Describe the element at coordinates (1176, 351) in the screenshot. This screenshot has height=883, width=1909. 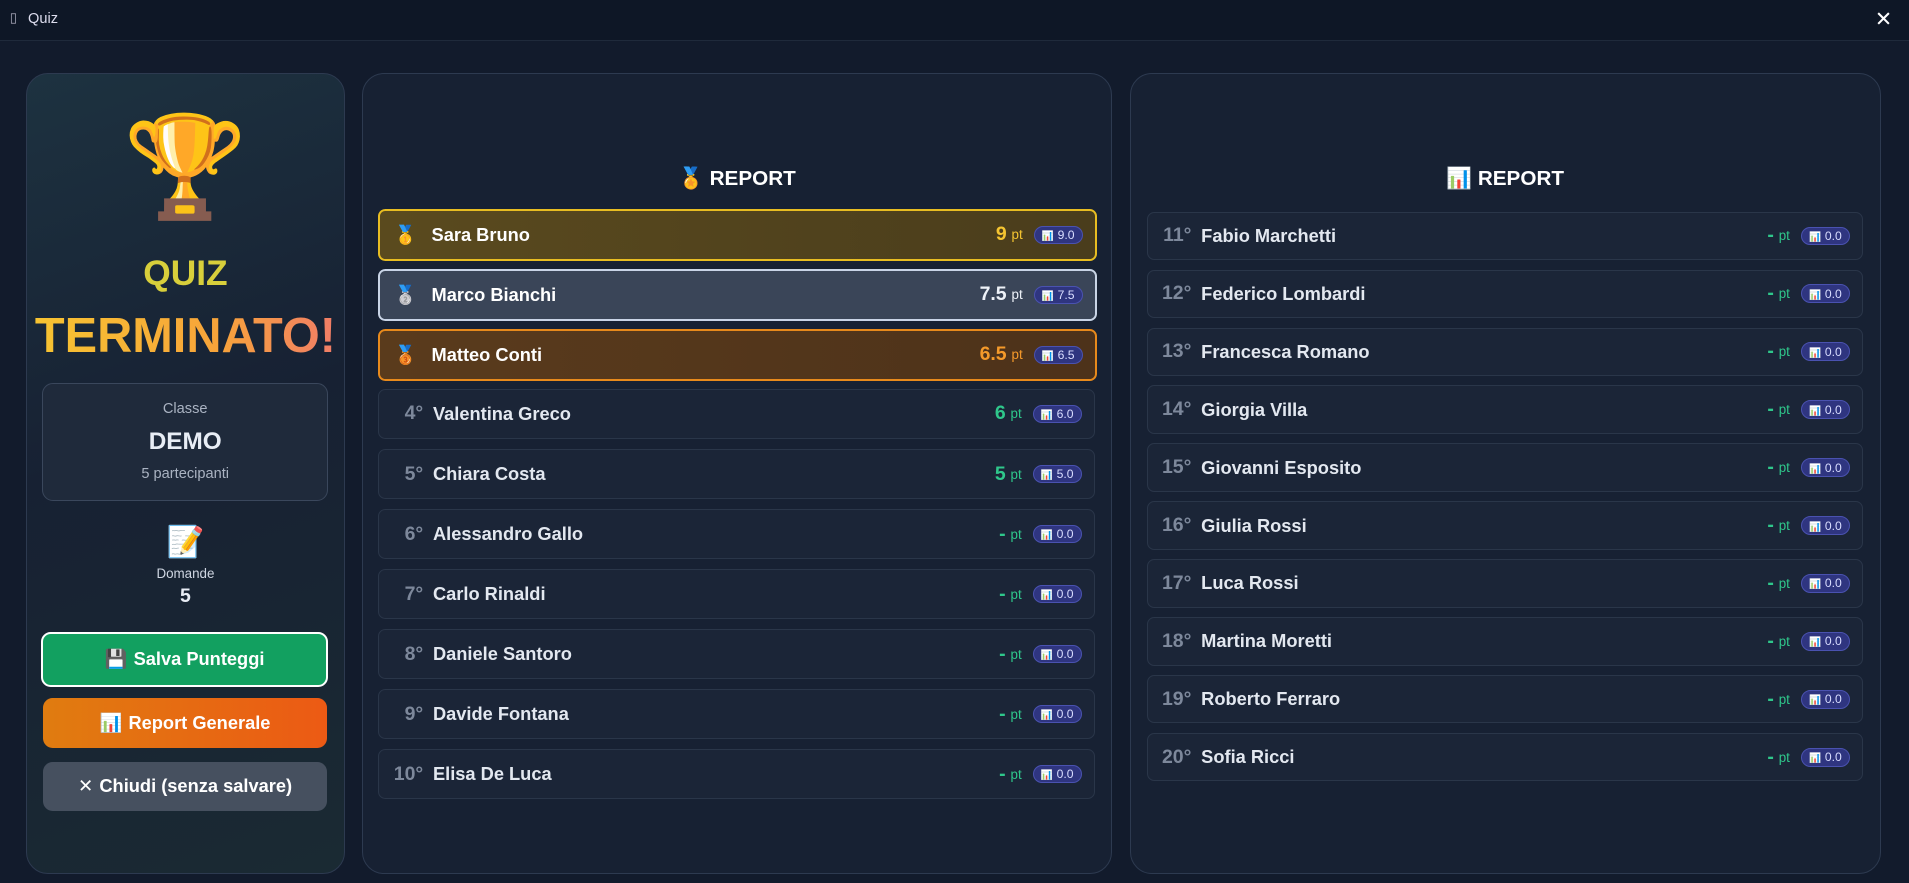
I see `rank: 13°` at that location.